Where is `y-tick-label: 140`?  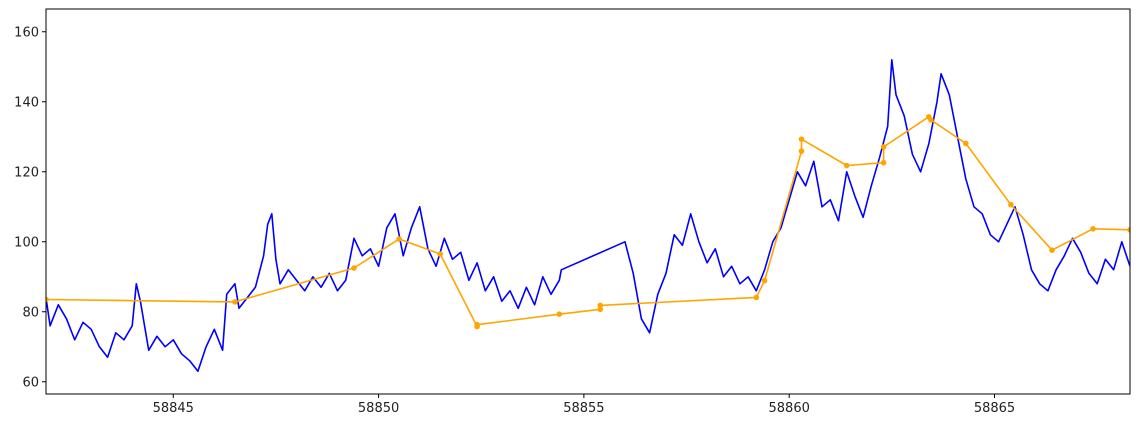 y-tick-label: 140 is located at coordinates (26, 102).